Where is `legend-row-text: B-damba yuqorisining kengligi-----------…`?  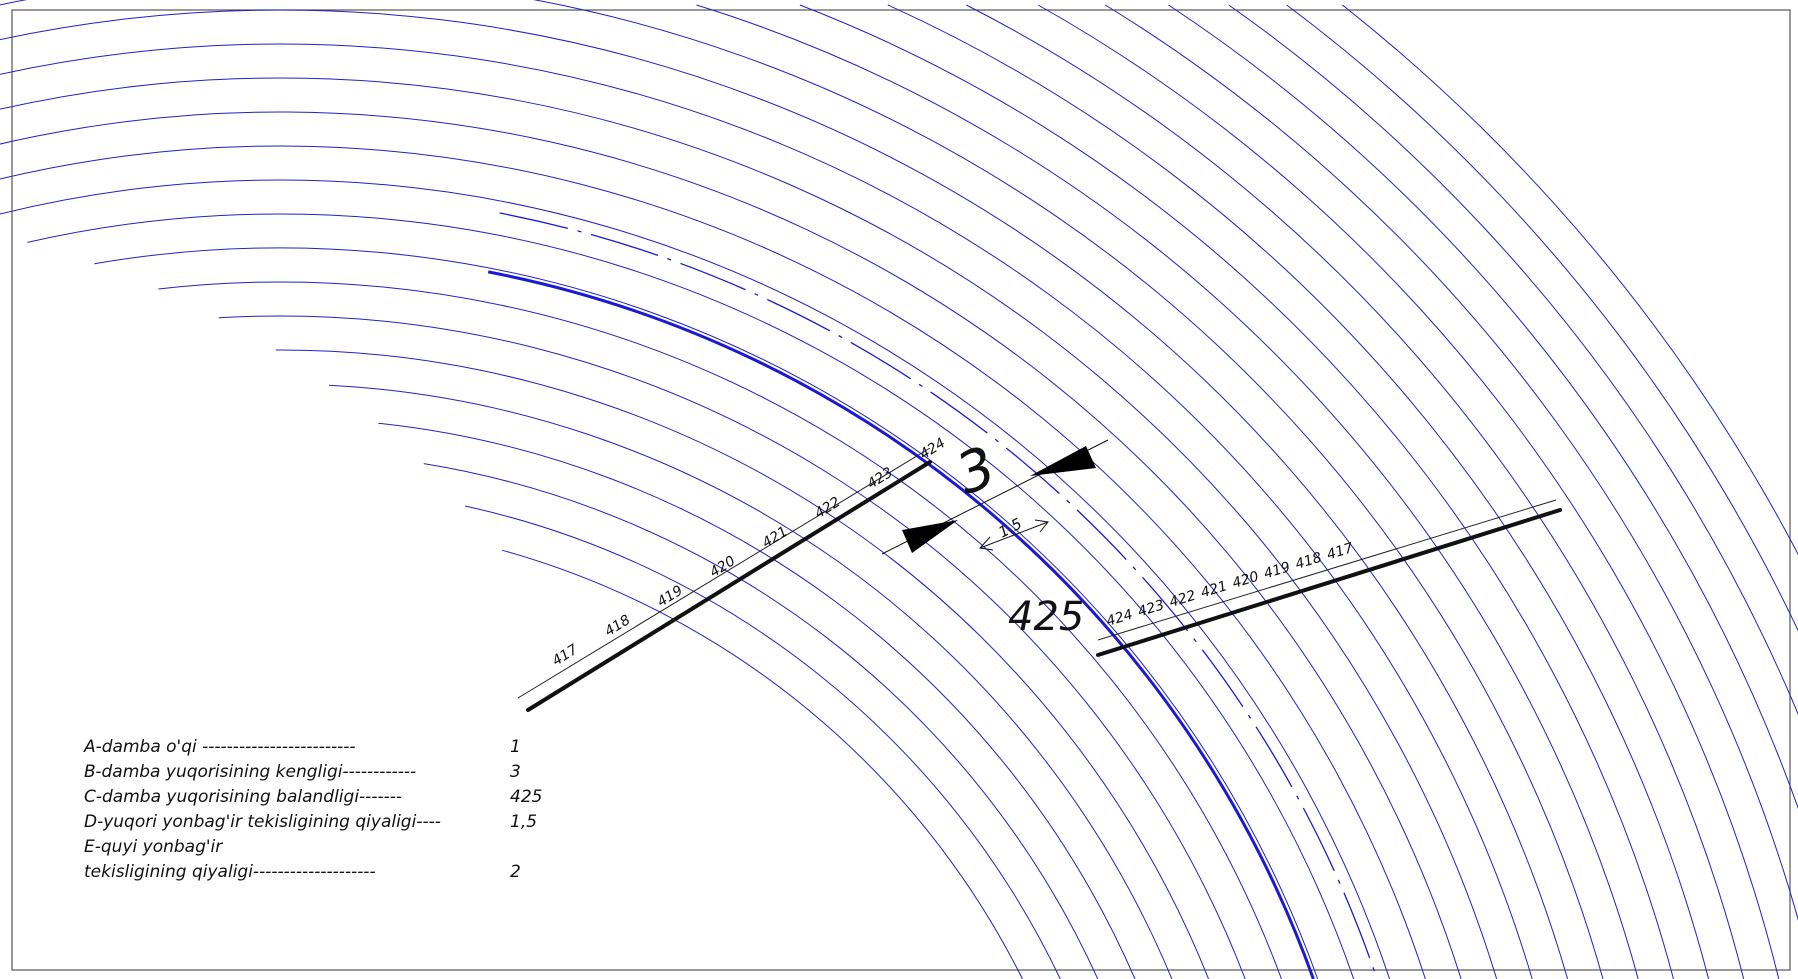
legend-row-text: B-damba yuqorisining kengligi-----------… is located at coordinates (250, 772).